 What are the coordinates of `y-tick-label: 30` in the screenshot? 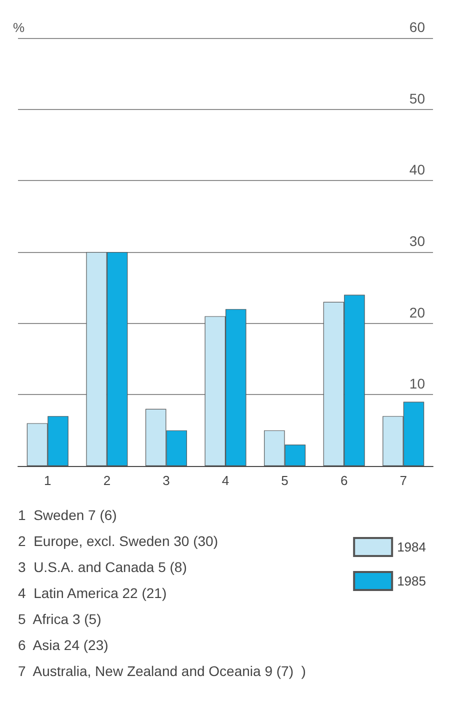 It's located at (417, 241).